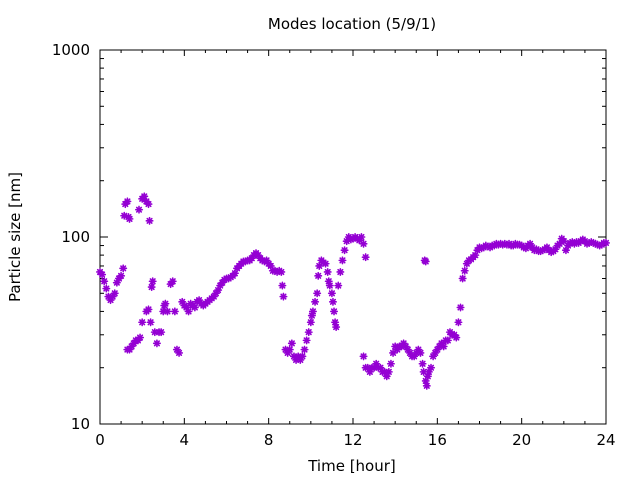 This screenshot has height=480, width=640. What do you see at coordinates (269, 440) in the screenshot?
I see `x-tick-label: 8` at bounding box center [269, 440].